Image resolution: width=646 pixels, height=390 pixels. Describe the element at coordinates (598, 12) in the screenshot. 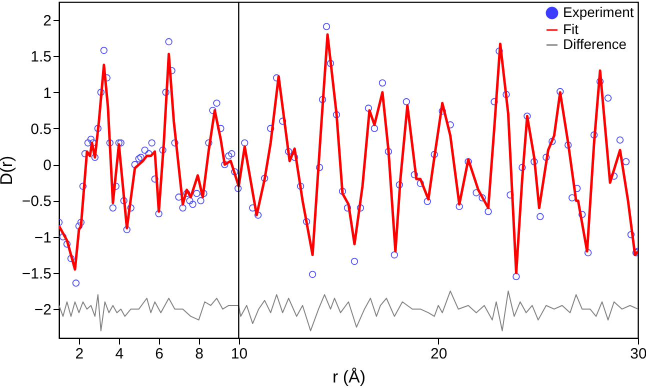

I see `legend-label: Experiment` at that location.